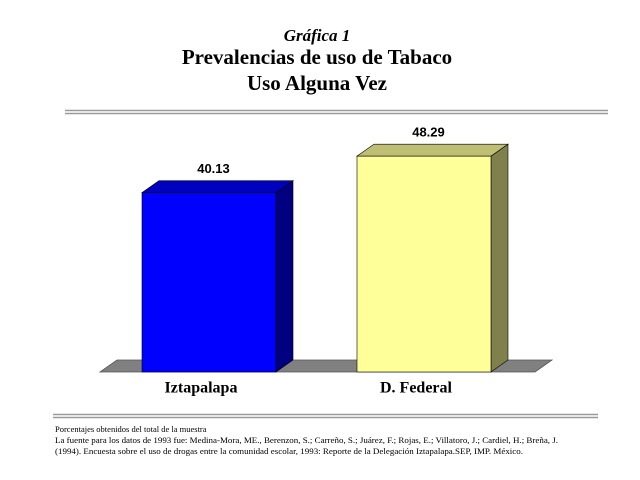  Describe the element at coordinates (317, 57) in the screenshot. I see `chart-title: Prevalencias de uso de Tabaco` at that location.